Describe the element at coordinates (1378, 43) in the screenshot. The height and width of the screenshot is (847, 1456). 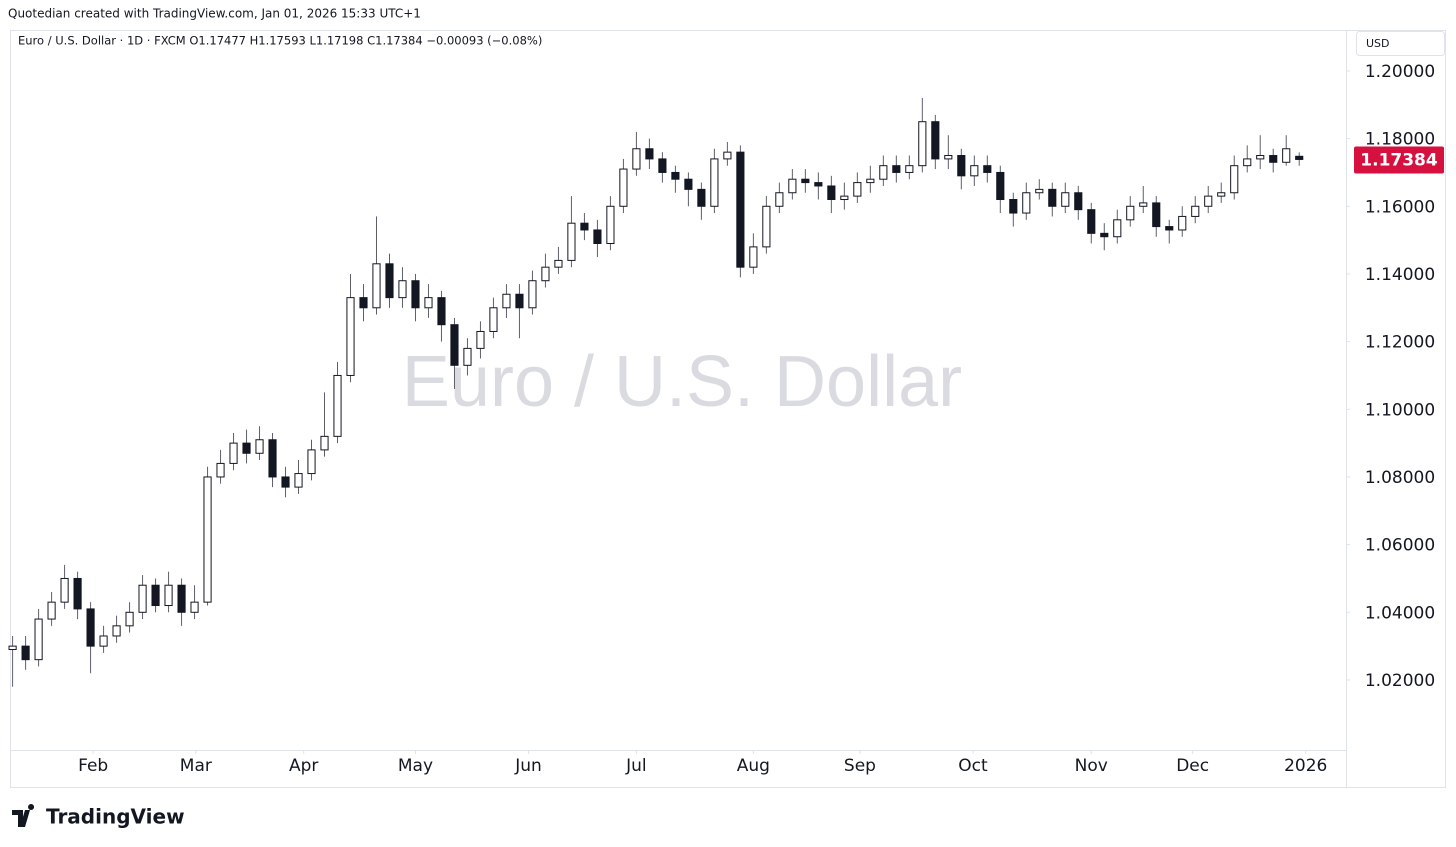
I see `currency: USD` at that location.